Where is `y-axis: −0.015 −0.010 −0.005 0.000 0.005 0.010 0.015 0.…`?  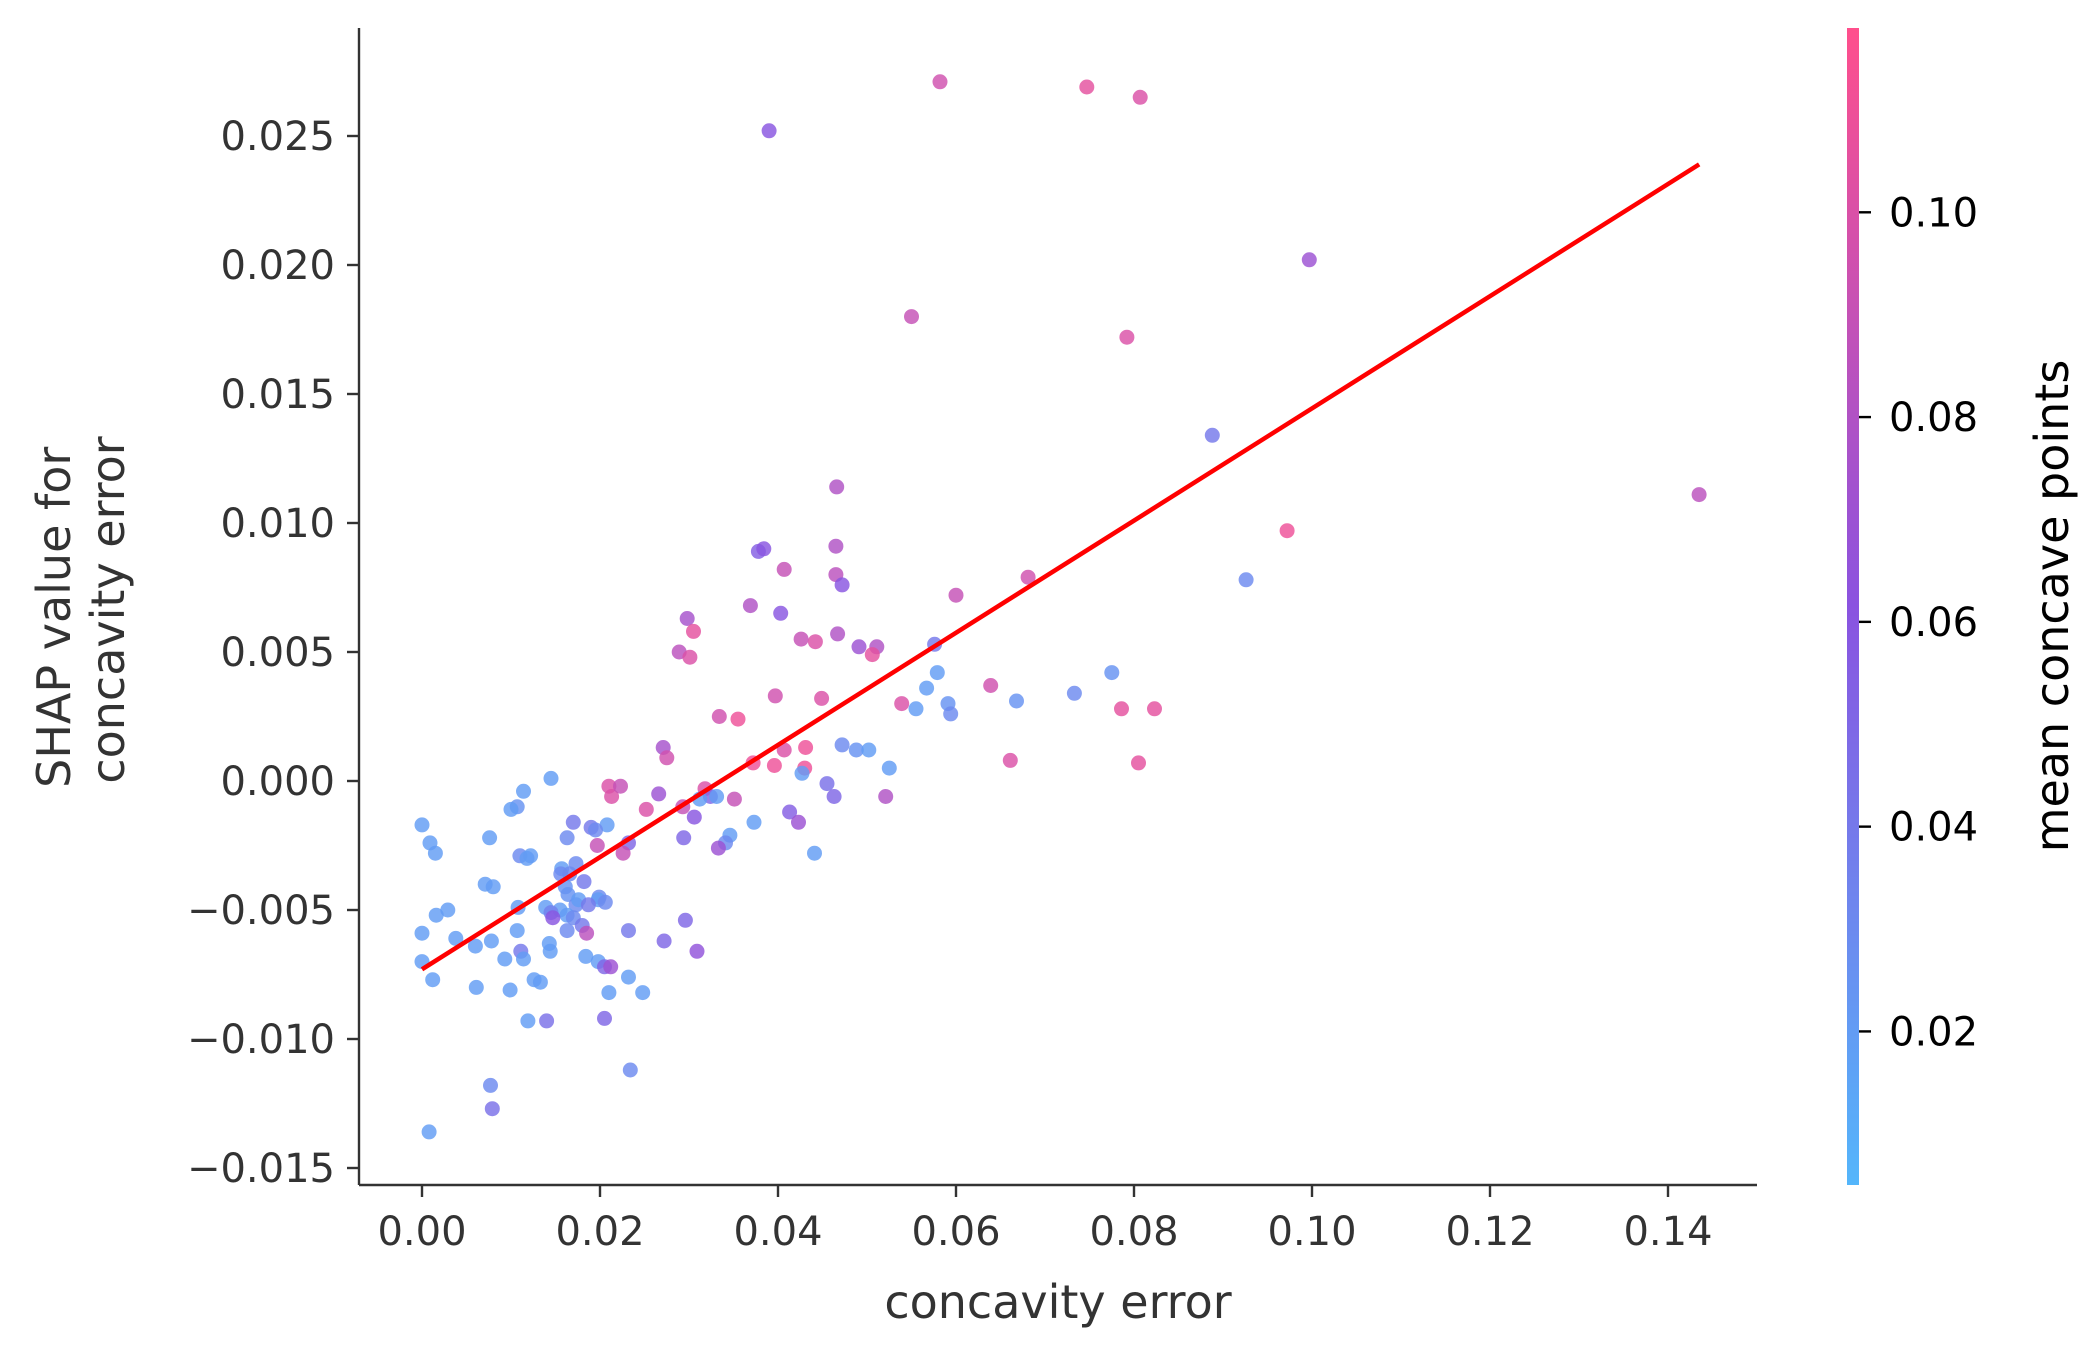
y-axis: −0.015 −0.010 −0.005 0.000 0.005 0.010 0.015 0.… is located at coordinates (194, 610).